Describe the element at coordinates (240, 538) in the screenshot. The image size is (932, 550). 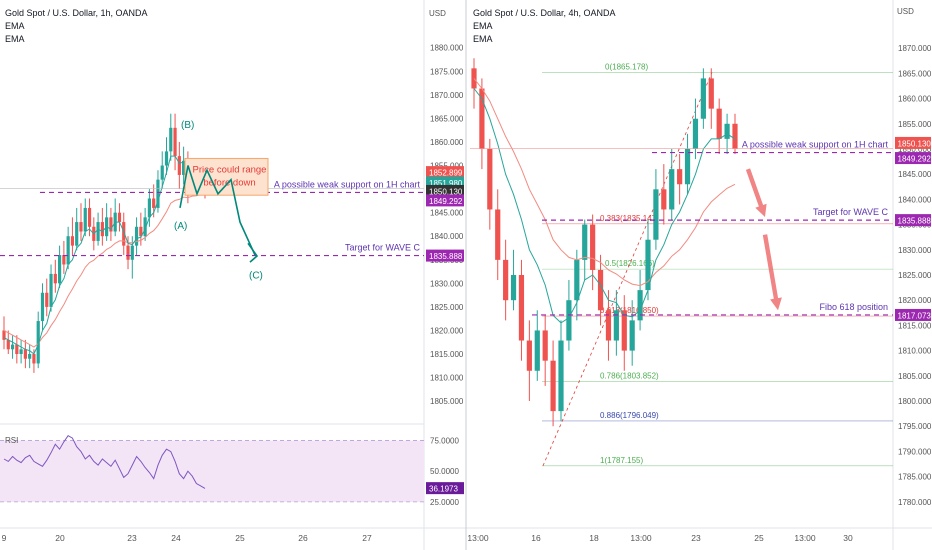
I see `left-x-tick-label: 25` at that location.